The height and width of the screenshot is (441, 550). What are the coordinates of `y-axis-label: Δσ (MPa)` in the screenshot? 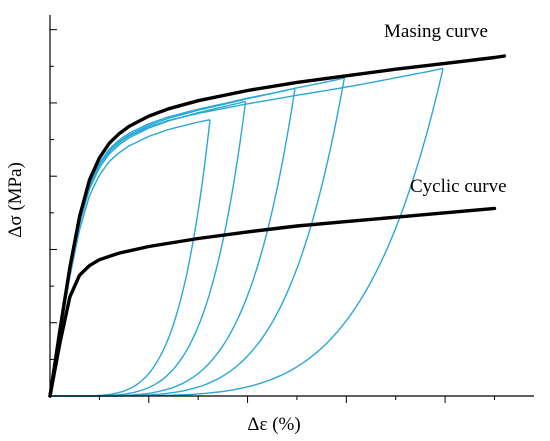 It's located at (15, 200).